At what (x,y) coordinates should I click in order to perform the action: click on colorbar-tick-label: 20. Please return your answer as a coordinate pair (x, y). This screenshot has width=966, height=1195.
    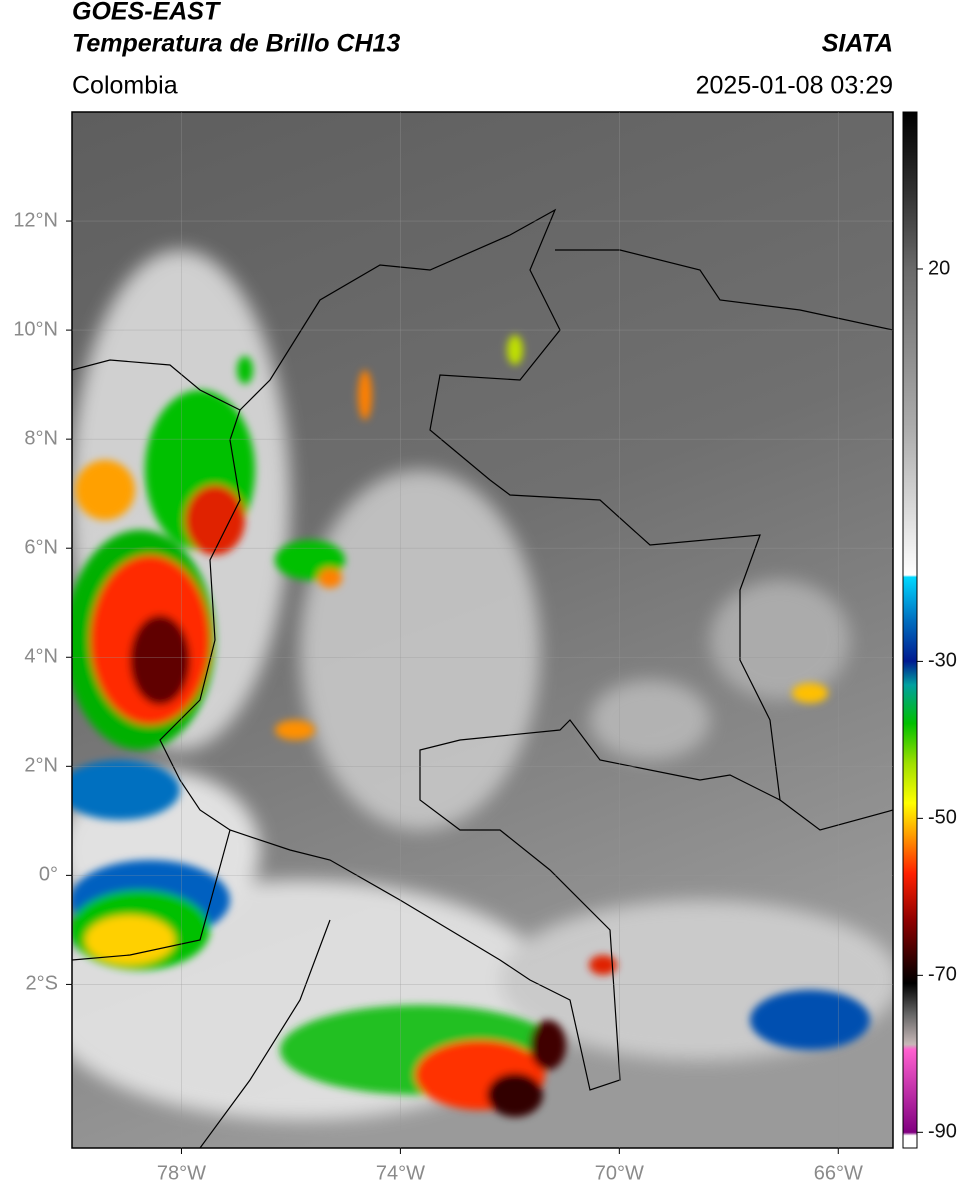
    Looking at the image, I should click on (939, 268).